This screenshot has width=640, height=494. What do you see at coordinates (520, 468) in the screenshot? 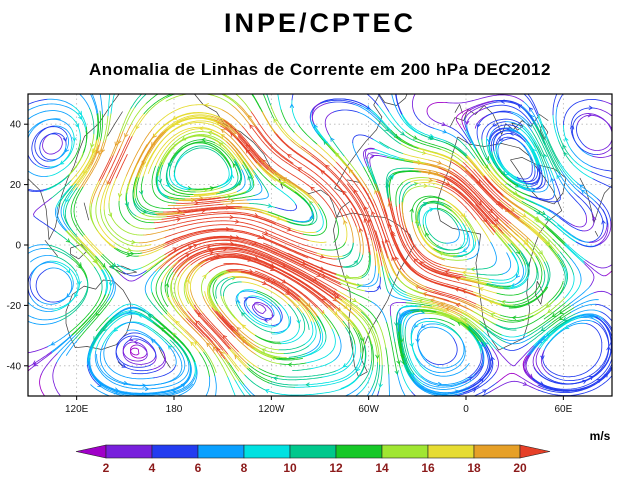
I see `colorbar-tick-label: 20` at bounding box center [520, 468].